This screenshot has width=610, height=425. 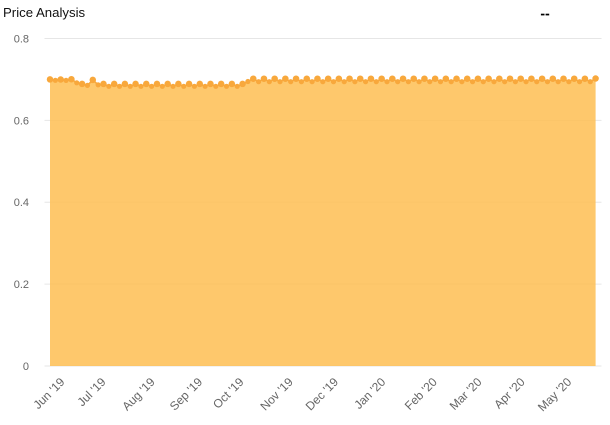 What do you see at coordinates (138, 394) in the screenshot?
I see `svg-text: Aug '19` at bounding box center [138, 394].